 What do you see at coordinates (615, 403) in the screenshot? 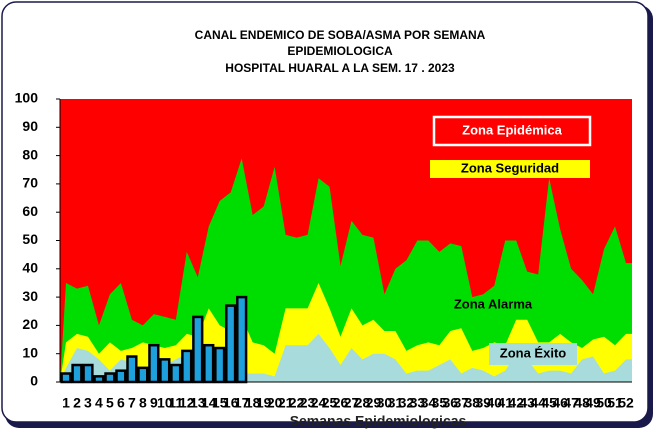
I see `x-tick-label: 51` at bounding box center [615, 403].